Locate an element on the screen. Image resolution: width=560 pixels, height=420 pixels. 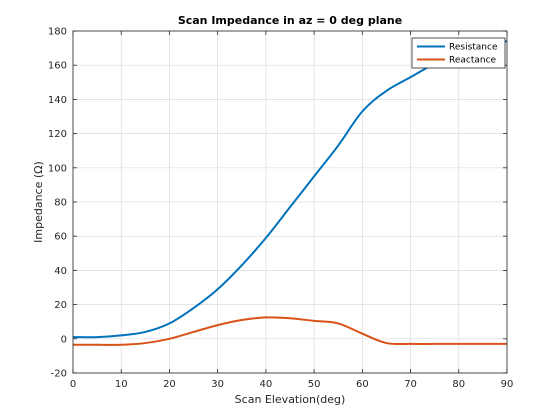
y-tick-label: 0 is located at coordinates (64, 339).